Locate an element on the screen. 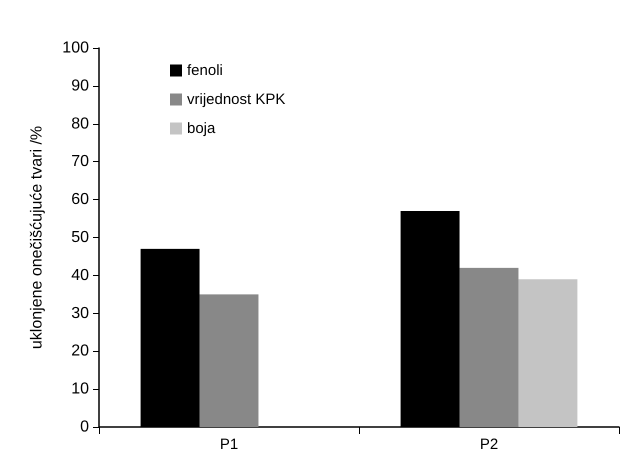  y-tick-label: 100 is located at coordinates (76, 48).